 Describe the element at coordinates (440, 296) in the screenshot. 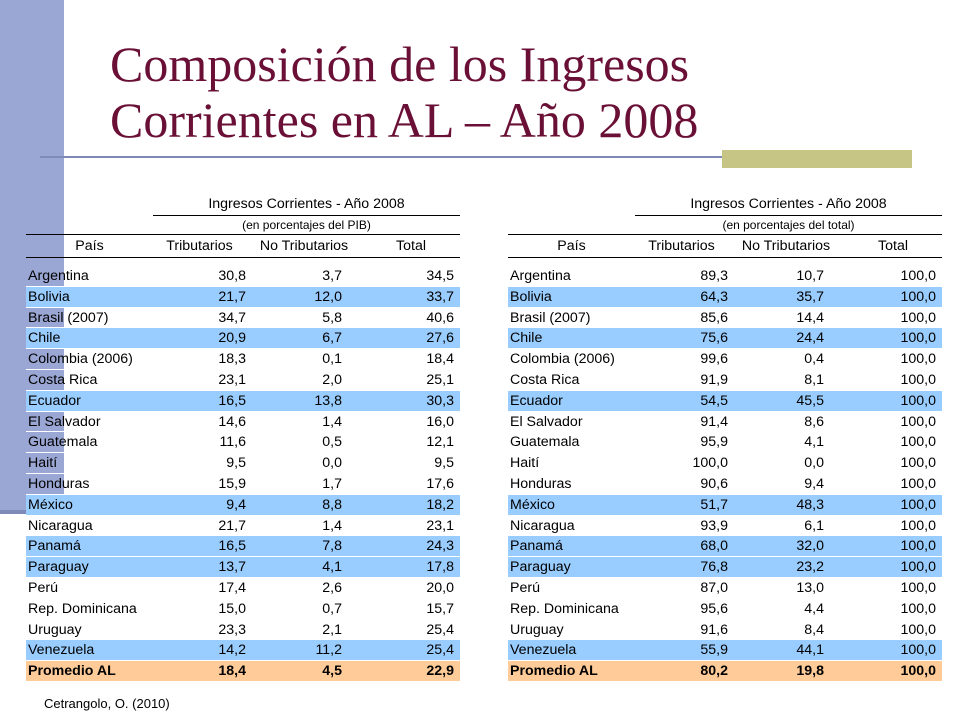

I see `cell-total: 33,7` at that location.